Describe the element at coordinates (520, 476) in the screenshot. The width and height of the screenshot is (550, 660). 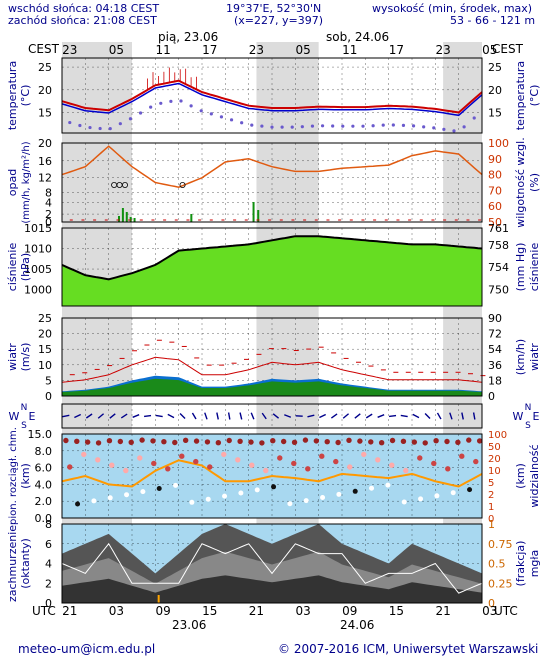
I see `vis-right-unit: (km)` at that location.